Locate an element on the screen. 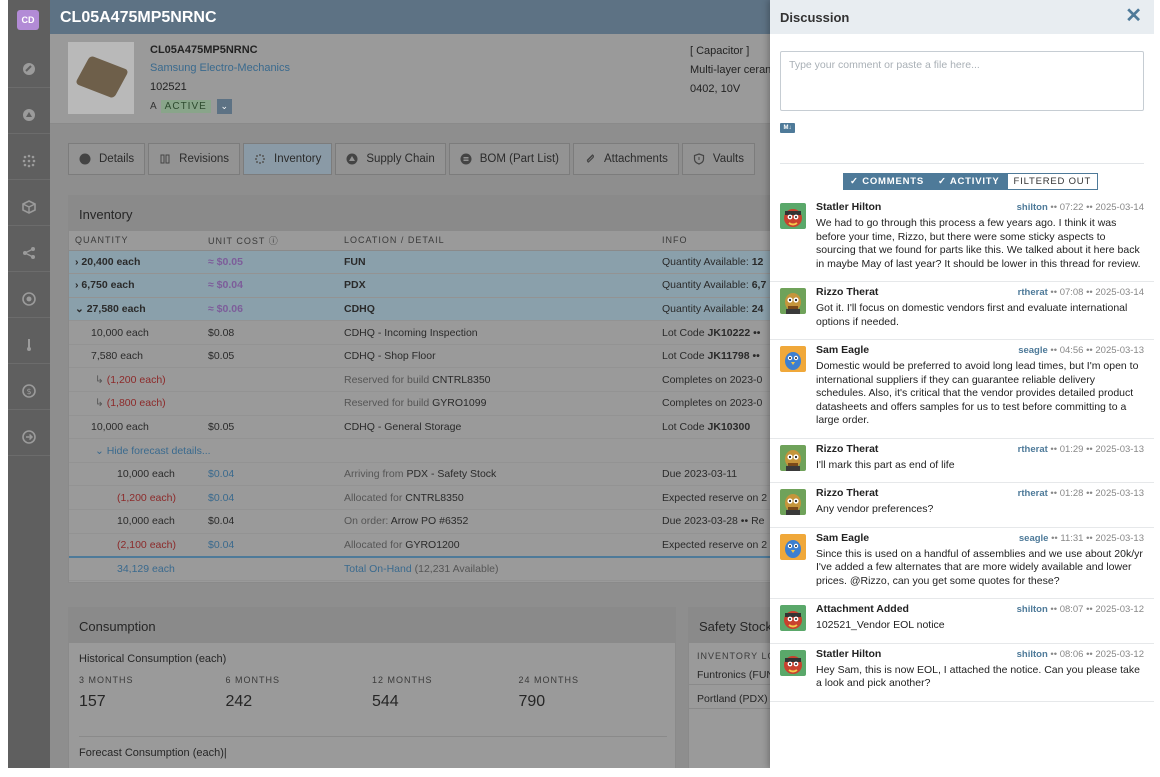 This screenshot has width=1160, height=777. filtered-out-toggle: FILTERED OUT is located at coordinates (1052, 181).